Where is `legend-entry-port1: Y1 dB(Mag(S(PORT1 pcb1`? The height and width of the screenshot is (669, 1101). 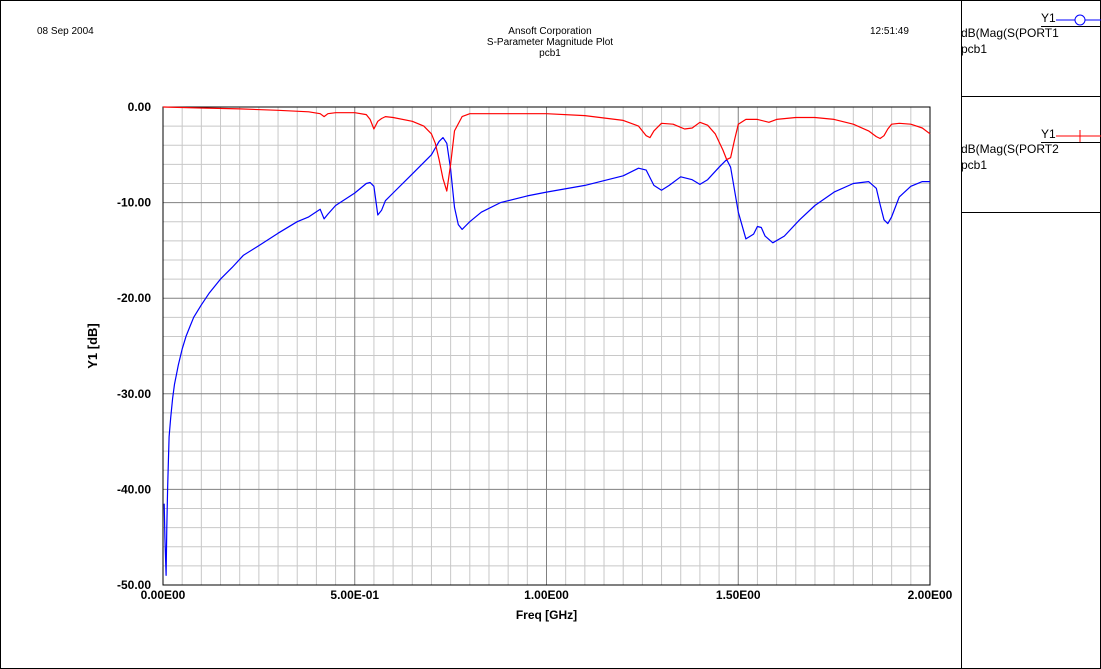 legend-entry-port1: Y1 dB(Mag(S(PORT1 pcb1 is located at coordinates (1031, 48).